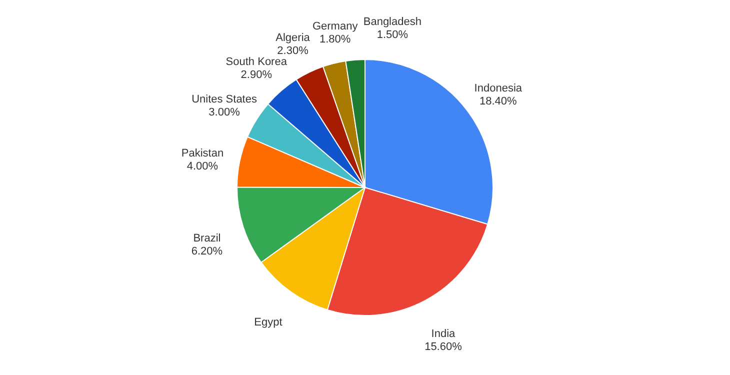 The width and height of the screenshot is (730, 375). What do you see at coordinates (293, 38) in the screenshot?
I see `slice-label: Algeria` at bounding box center [293, 38].